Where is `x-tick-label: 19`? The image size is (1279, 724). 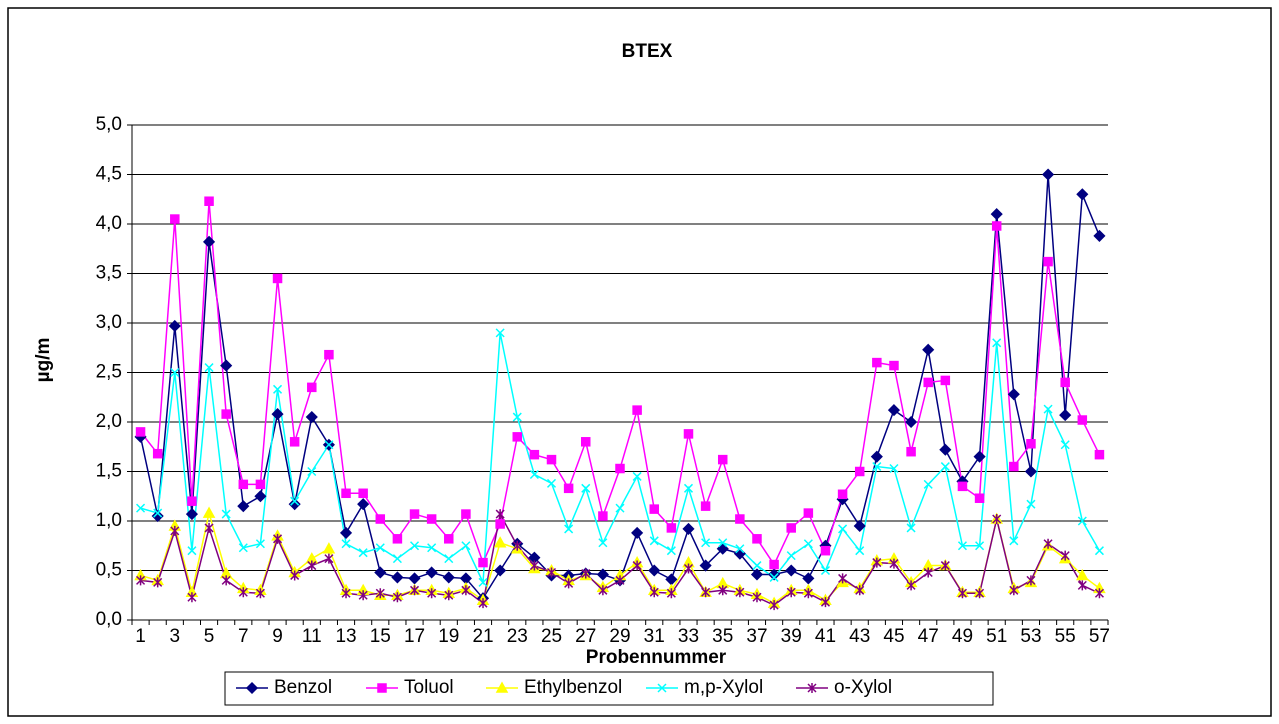
x-tick-label: 19 is located at coordinates (448, 636).